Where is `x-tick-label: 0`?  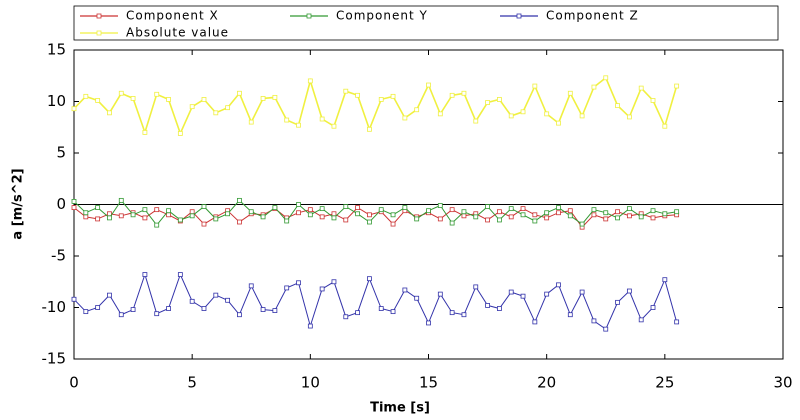
x-tick-label: 0 is located at coordinates (74, 383).